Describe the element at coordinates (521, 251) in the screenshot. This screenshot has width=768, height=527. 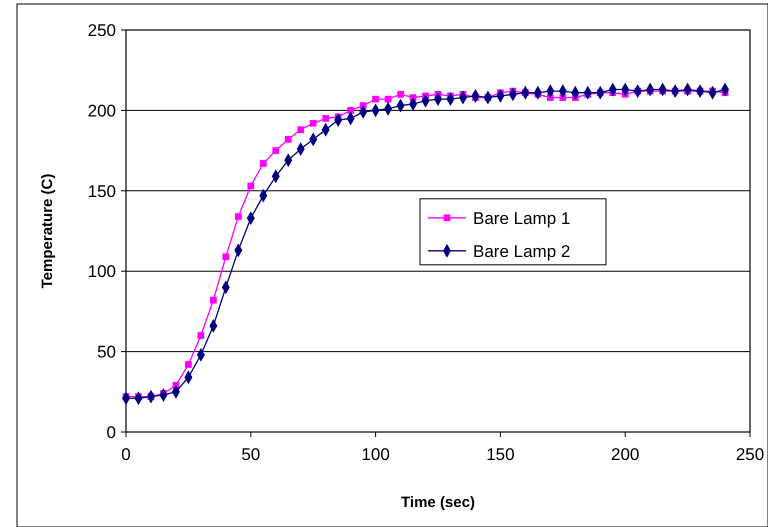
I see `legend-label: Bare Lamp 2` at that location.